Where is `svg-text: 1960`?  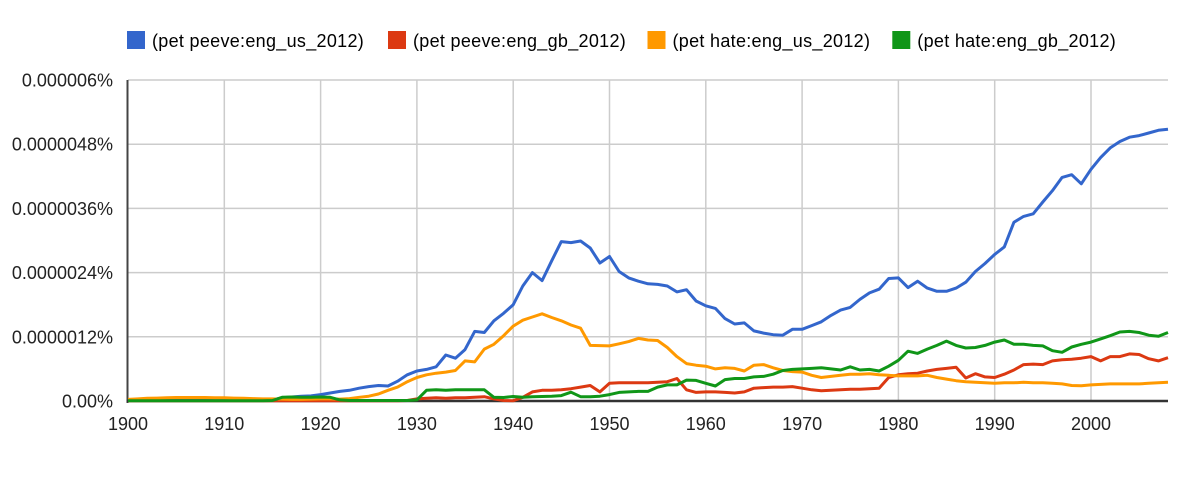
svg-text: 1960 is located at coordinates (706, 424).